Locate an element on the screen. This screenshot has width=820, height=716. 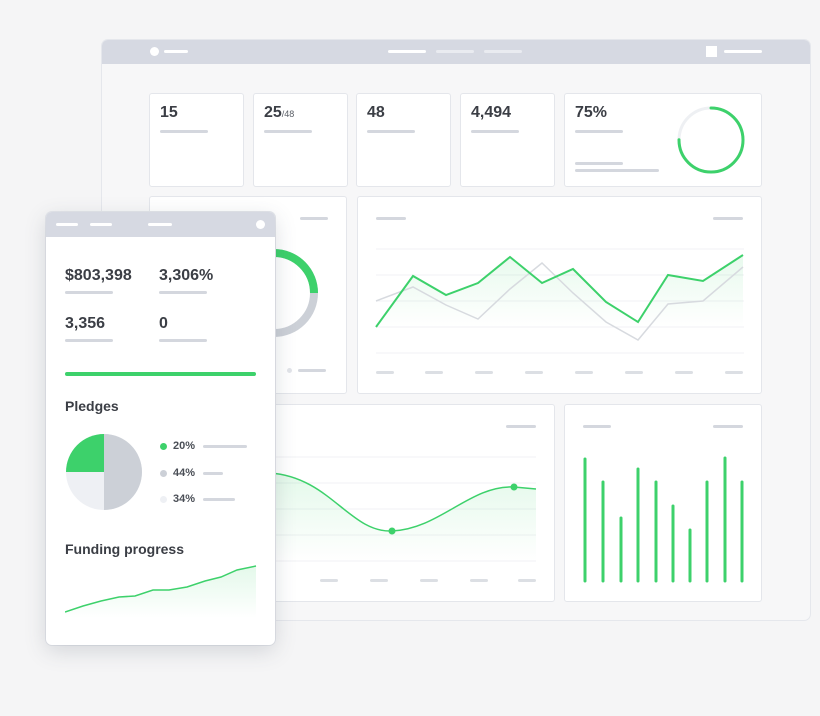
pledges-title: Pledges is located at coordinates (92, 406).